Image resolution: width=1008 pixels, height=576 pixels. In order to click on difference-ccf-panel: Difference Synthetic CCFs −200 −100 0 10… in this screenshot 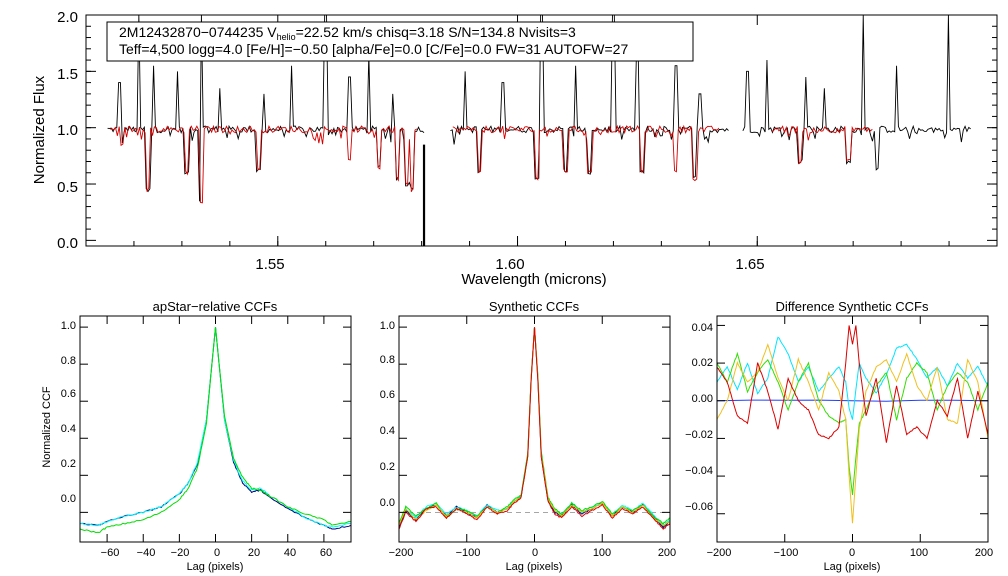, I will do `click(839, 436)`.